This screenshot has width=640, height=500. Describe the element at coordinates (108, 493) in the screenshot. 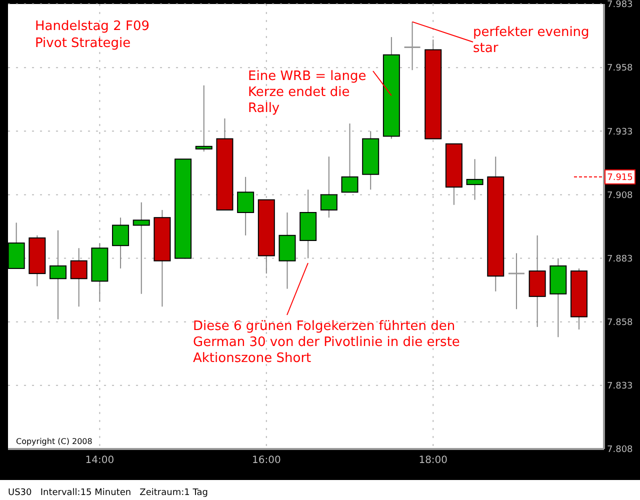

I see `text: US30 Intervall:15 Minuten Zeitraum:1 Tag` at that location.